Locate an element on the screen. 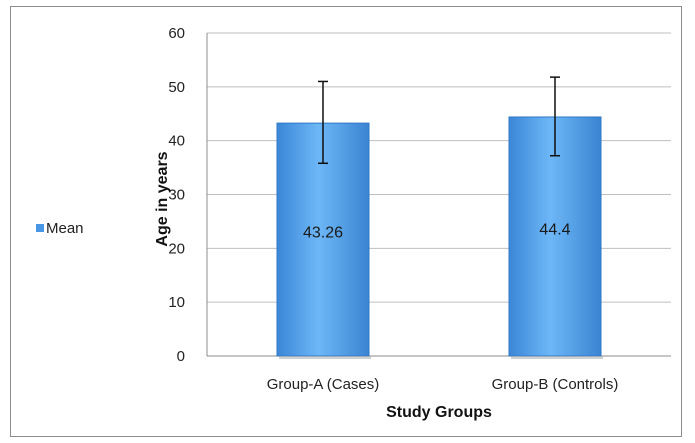  y-tick-label: 30 is located at coordinates (176, 195).